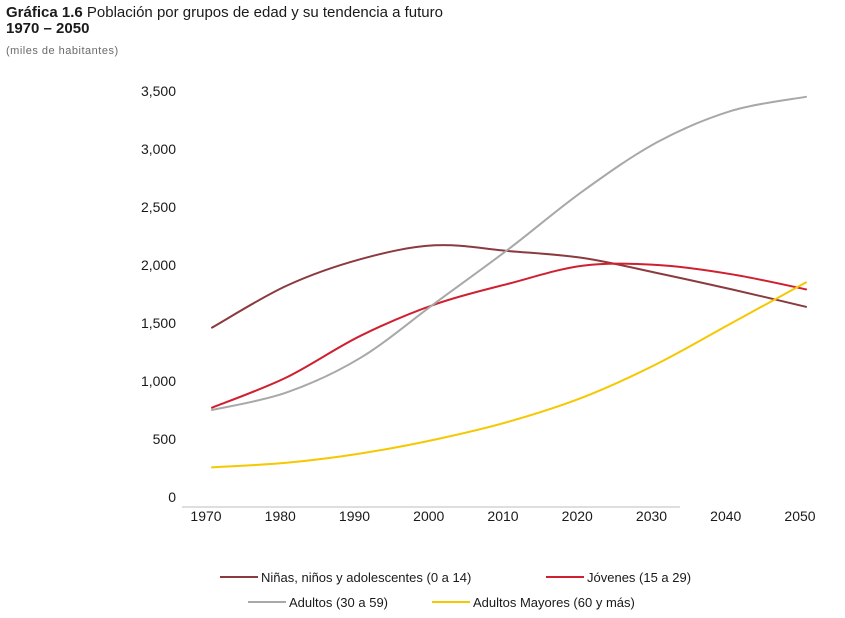 Image resolution: width=845 pixels, height=618 pixels. What do you see at coordinates (205, 516) in the screenshot?
I see `x-tick-label: 1970` at bounding box center [205, 516].